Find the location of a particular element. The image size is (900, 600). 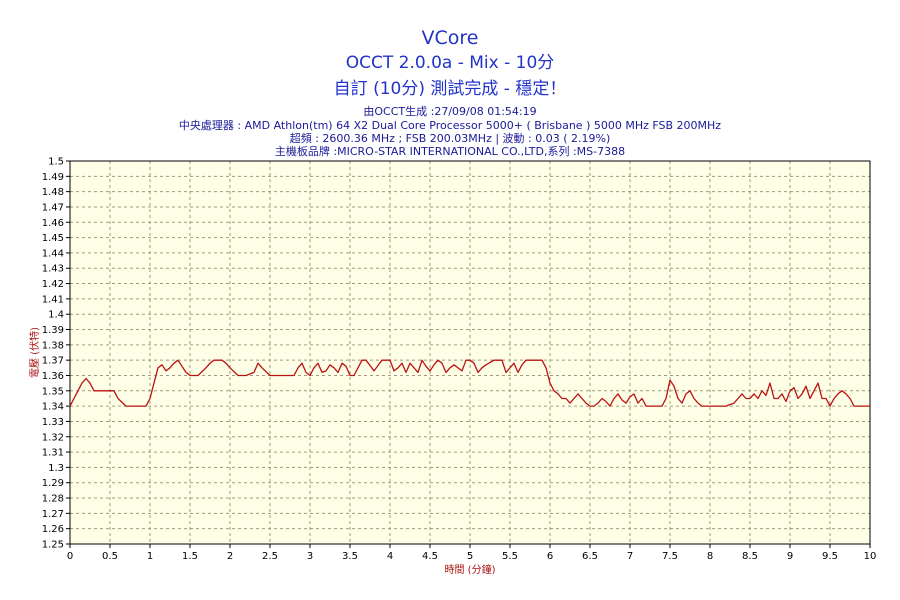

x-tick-label: 3.5 is located at coordinates (350, 556).